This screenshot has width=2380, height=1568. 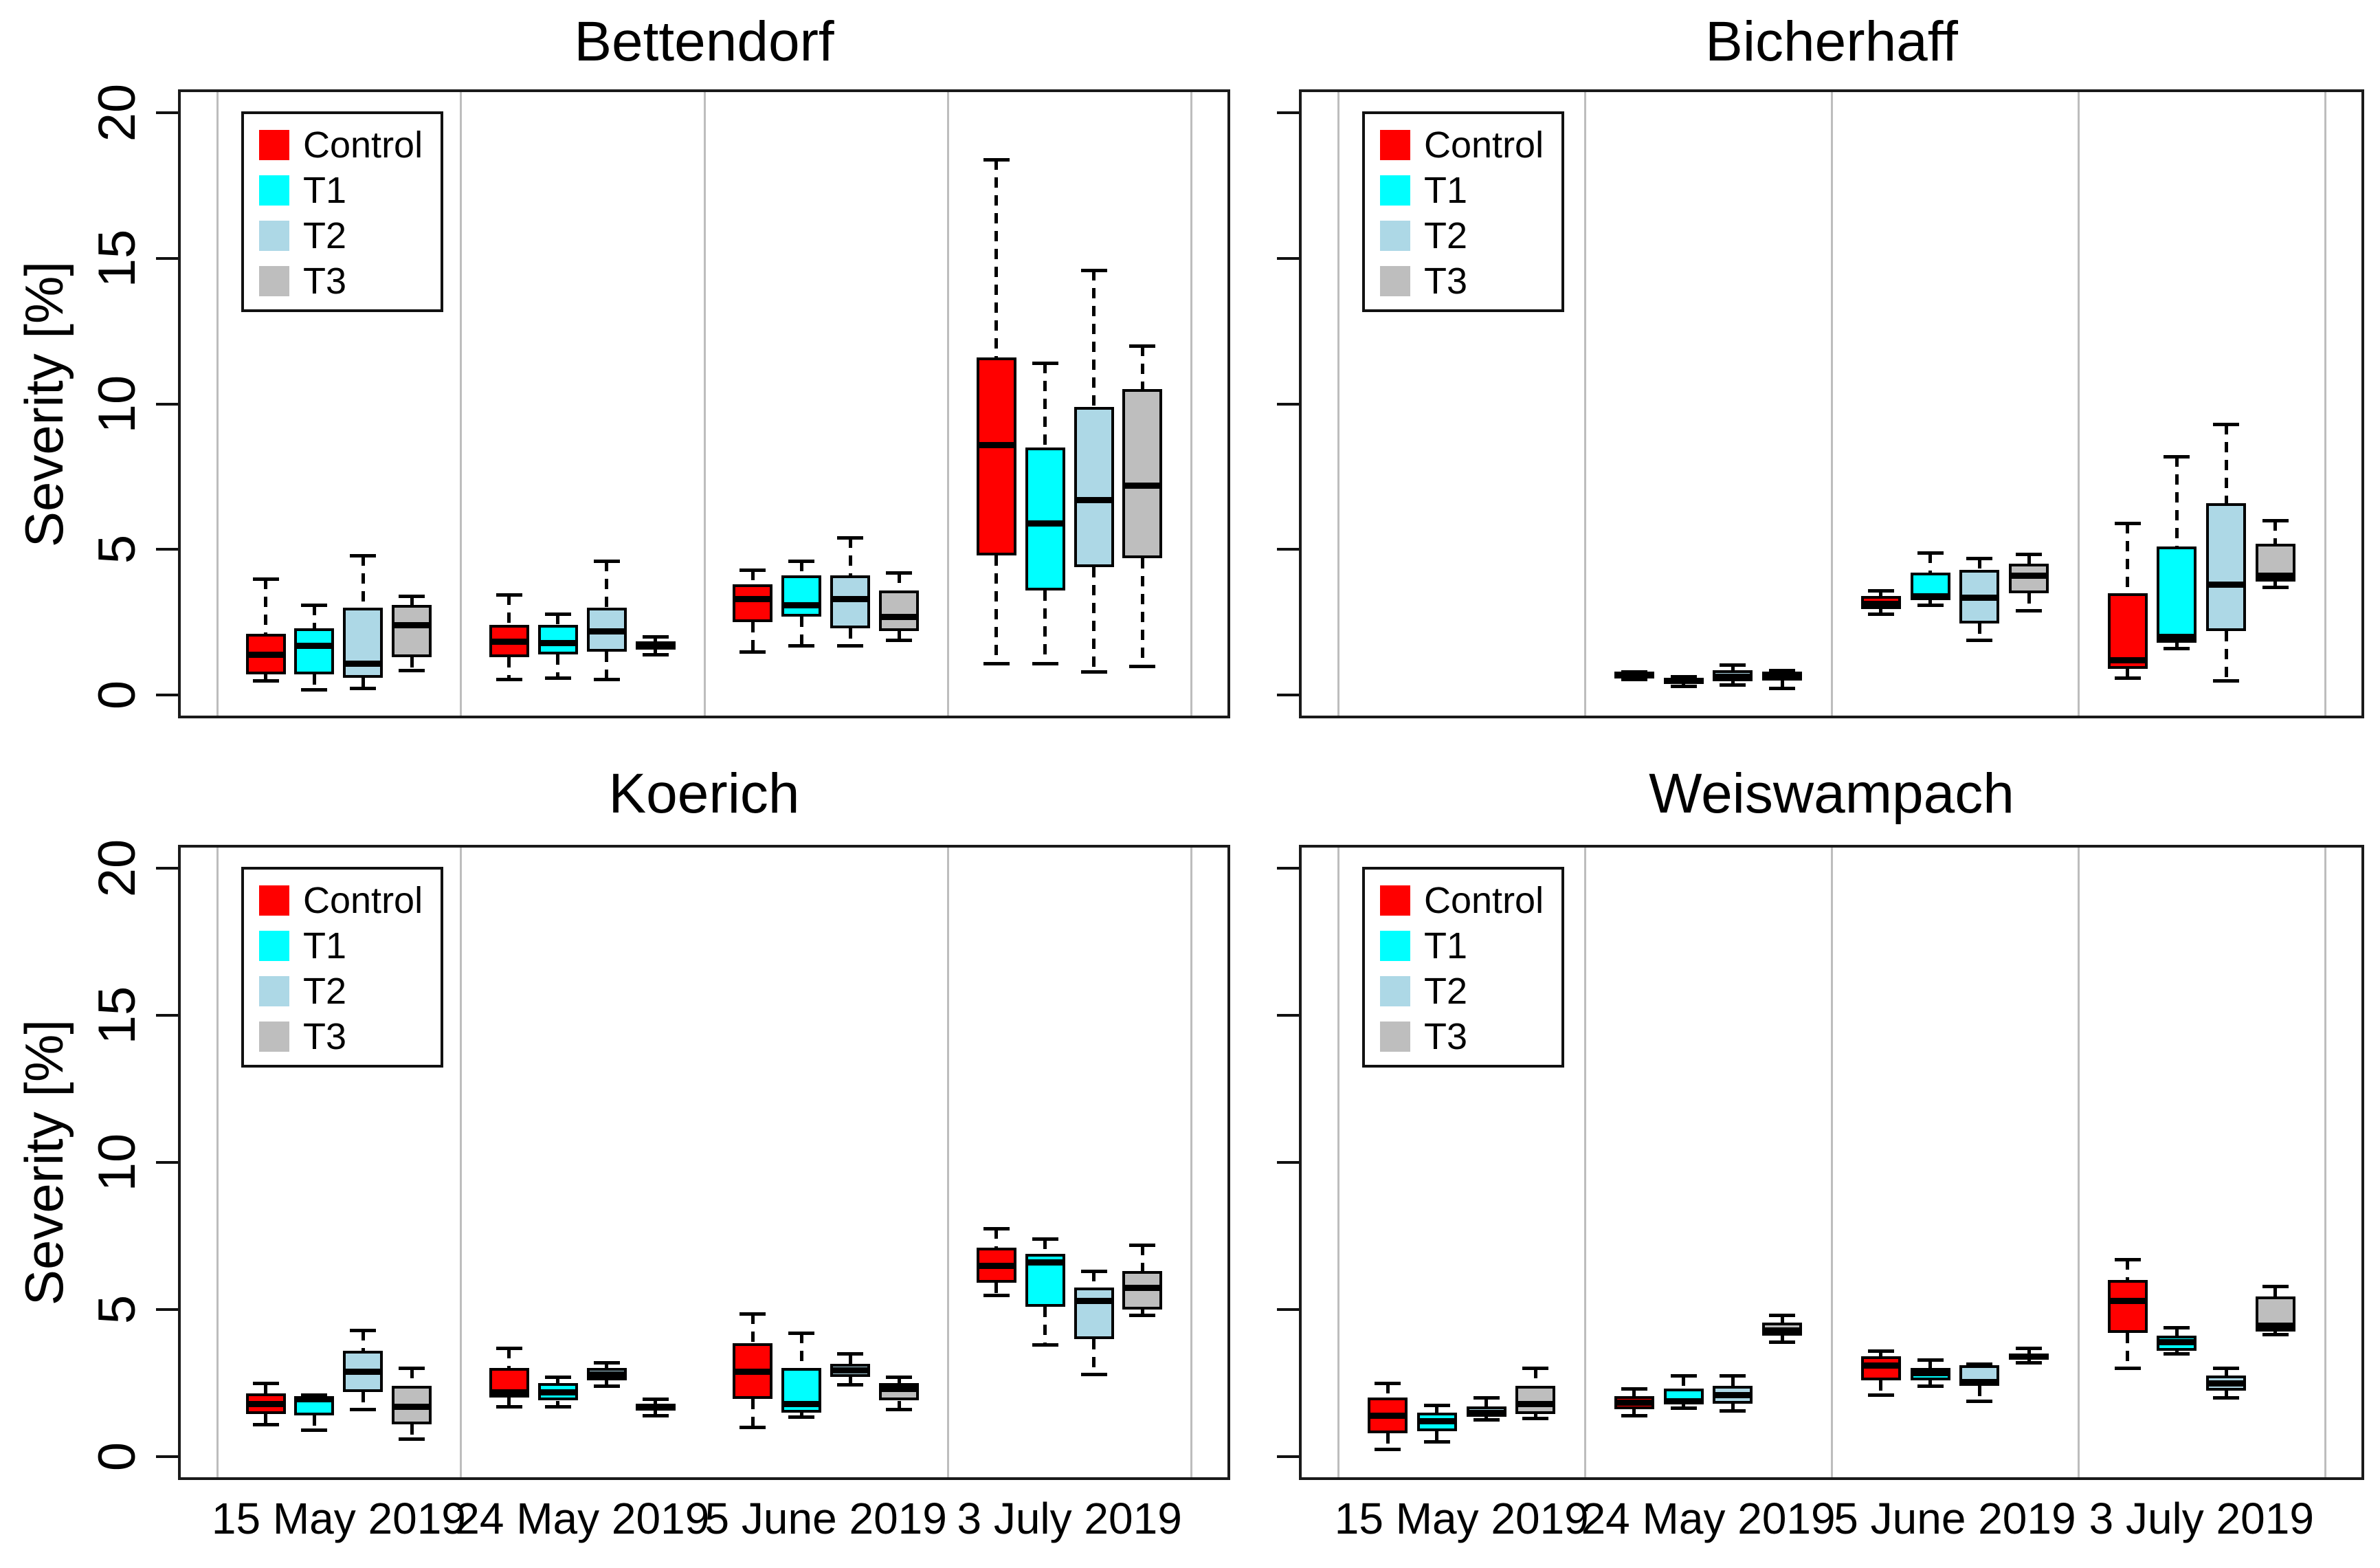 What do you see at coordinates (1446, 236) in the screenshot?
I see `legend-label-t2: T2` at bounding box center [1446, 236].